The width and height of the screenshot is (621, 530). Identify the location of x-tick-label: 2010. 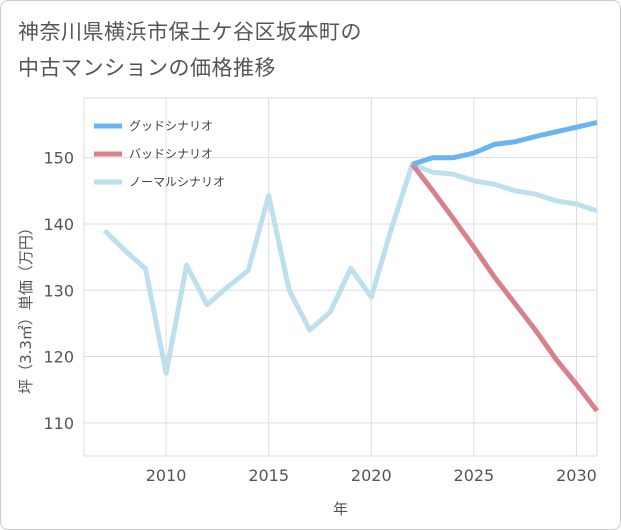
(166, 475).